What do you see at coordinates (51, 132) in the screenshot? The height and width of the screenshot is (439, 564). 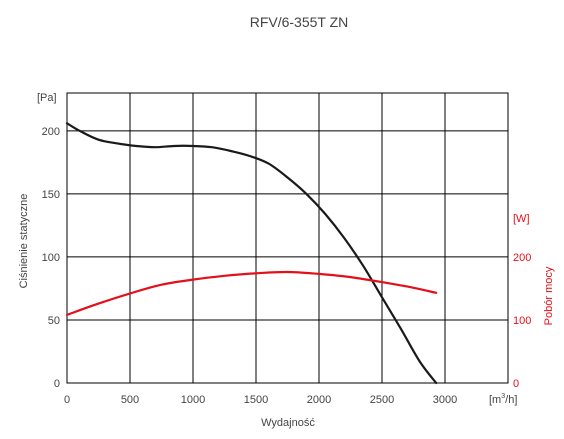 I see `left-tick-label: 200` at bounding box center [51, 132].